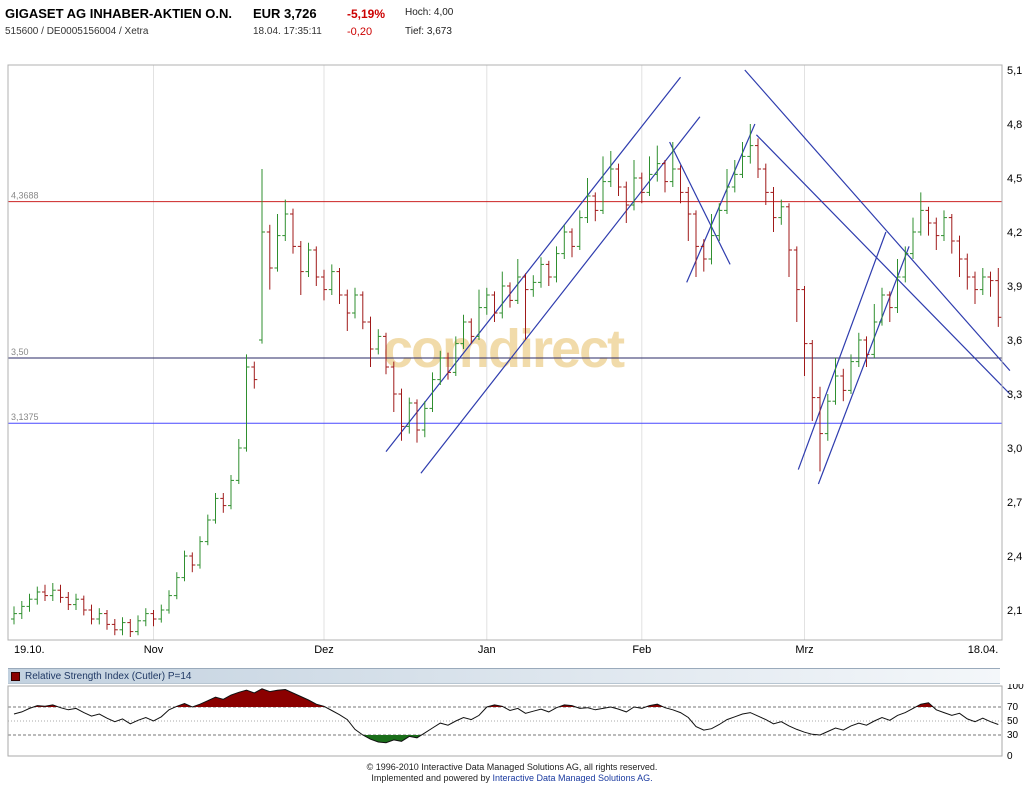 This screenshot has height=800, width=1024. Describe the element at coordinates (108, 676) in the screenshot. I see `rsi-title: Relative Strength Index (Cutler) P=14` at that location.